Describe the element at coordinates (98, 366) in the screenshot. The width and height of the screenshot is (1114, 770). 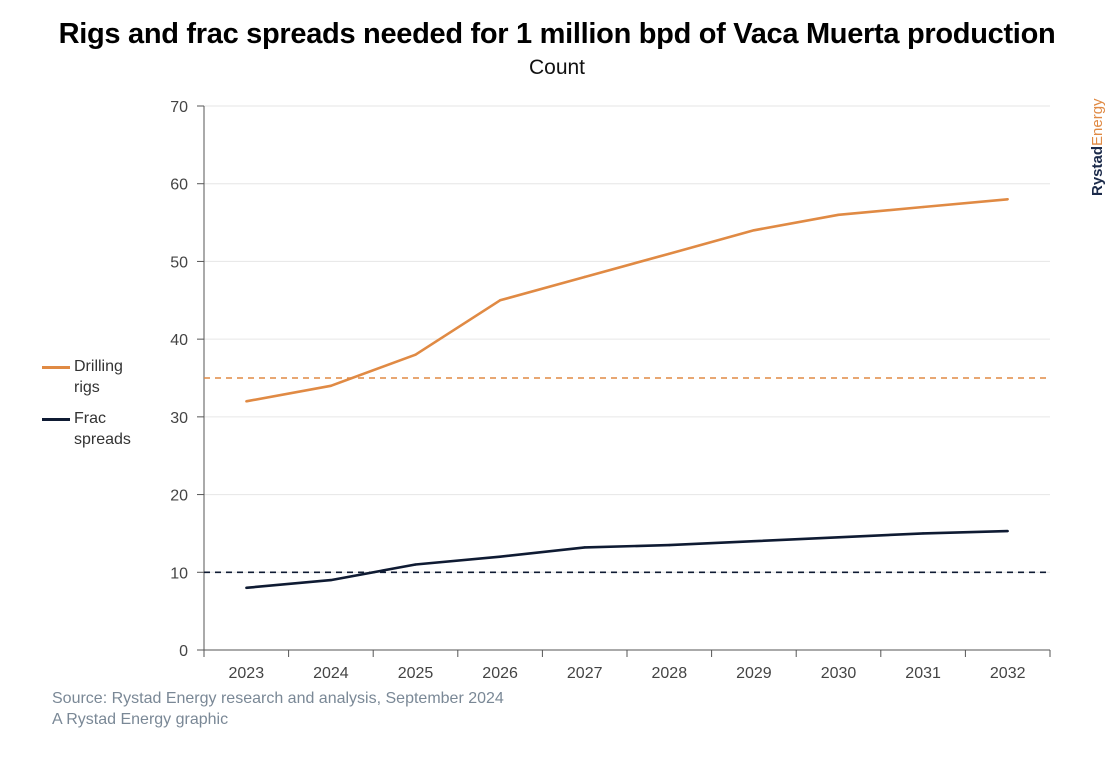
I see `legend-label-rigs-line1: Drilling` at that location.